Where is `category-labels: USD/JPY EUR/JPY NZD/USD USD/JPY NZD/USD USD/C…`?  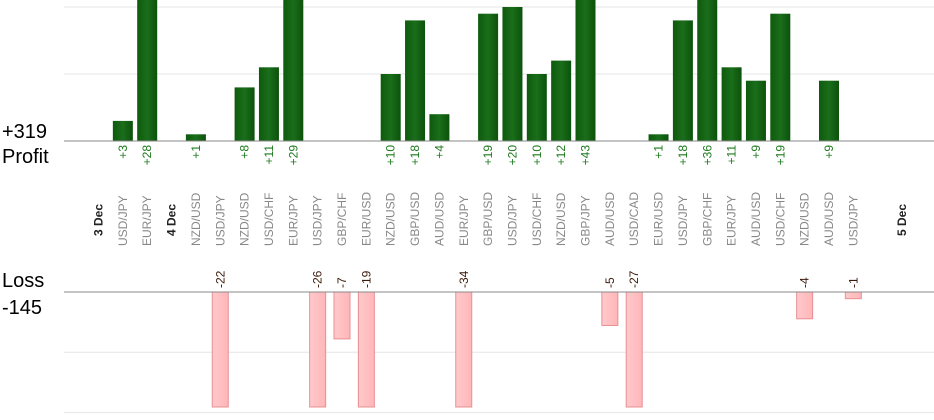 category-labels: USD/JPY EUR/JPY NZD/USD USD/JPY NZD/USD USD/C… is located at coordinates (488, 219).